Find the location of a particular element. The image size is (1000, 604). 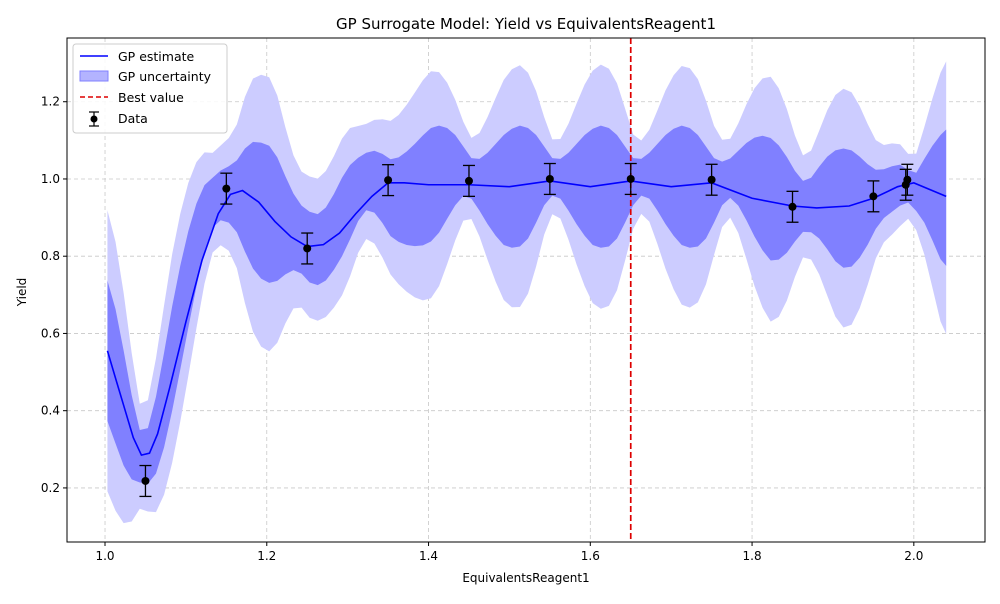

y-tick-label: 0.2 is located at coordinates (50, 488).